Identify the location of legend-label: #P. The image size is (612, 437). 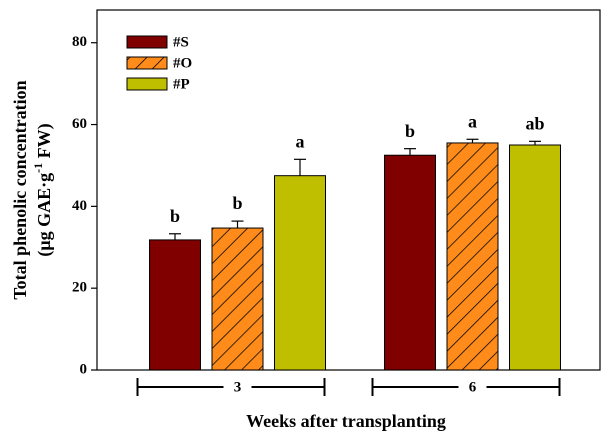
(181, 84).